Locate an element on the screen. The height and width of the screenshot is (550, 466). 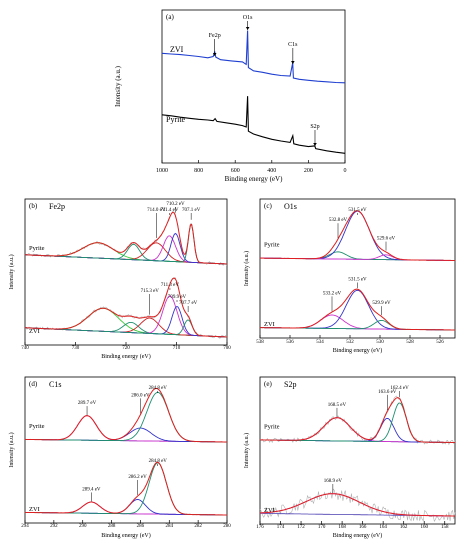
peak-label: 284.8 eV is located at coordinates (158, 461).